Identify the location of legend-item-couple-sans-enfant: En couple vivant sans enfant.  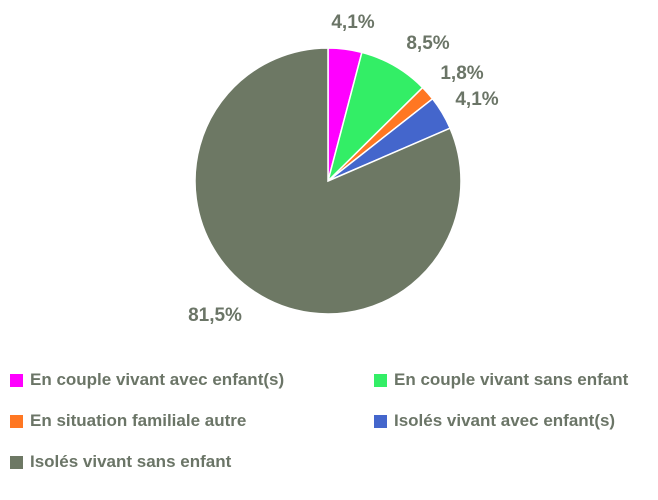
(512, 380).